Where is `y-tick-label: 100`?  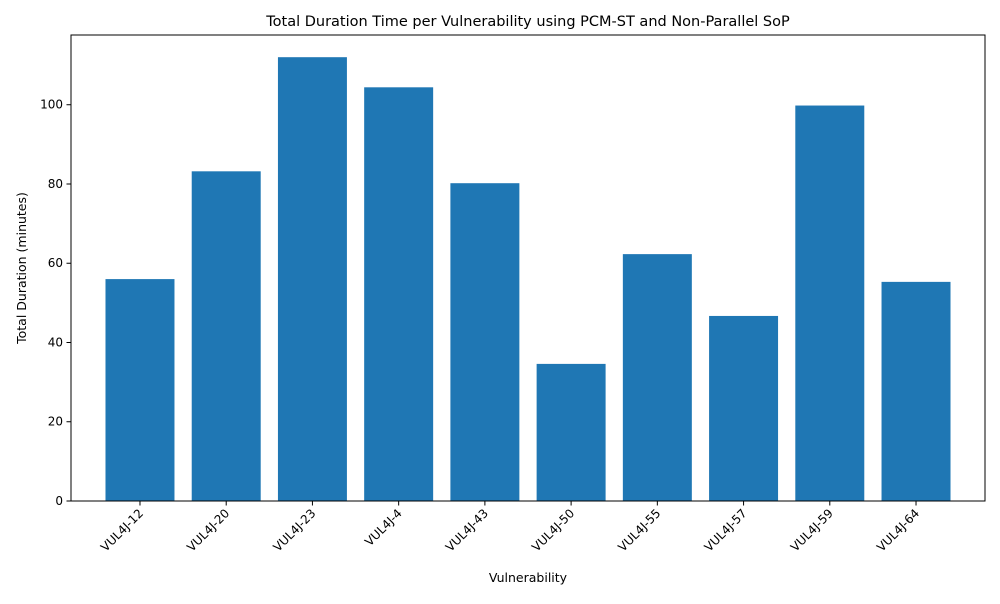
y-tick-label: 100 is located at coordinates (51, 105).